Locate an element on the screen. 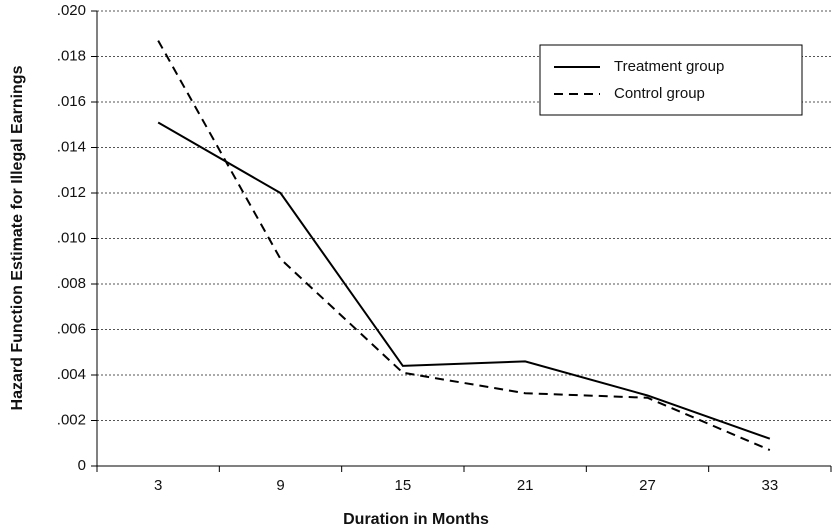  legend-label: Treatment group is located at coordinates (669, 66).